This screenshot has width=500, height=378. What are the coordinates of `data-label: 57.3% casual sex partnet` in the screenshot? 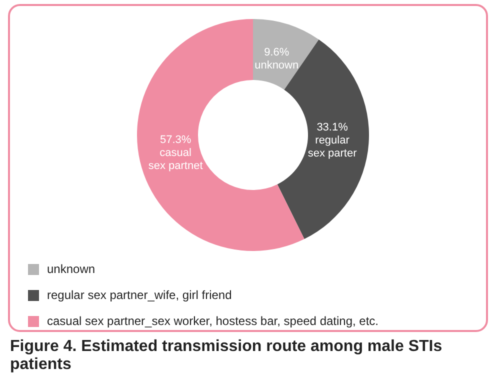 It's located at (175, 153).